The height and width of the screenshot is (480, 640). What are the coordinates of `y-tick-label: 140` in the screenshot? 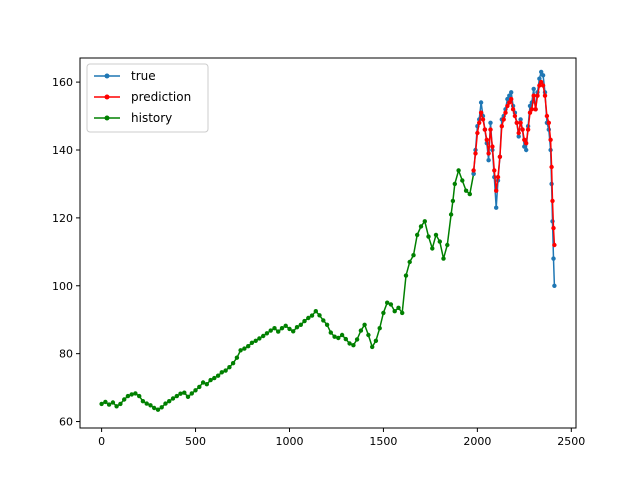 It's located at (62, 150).